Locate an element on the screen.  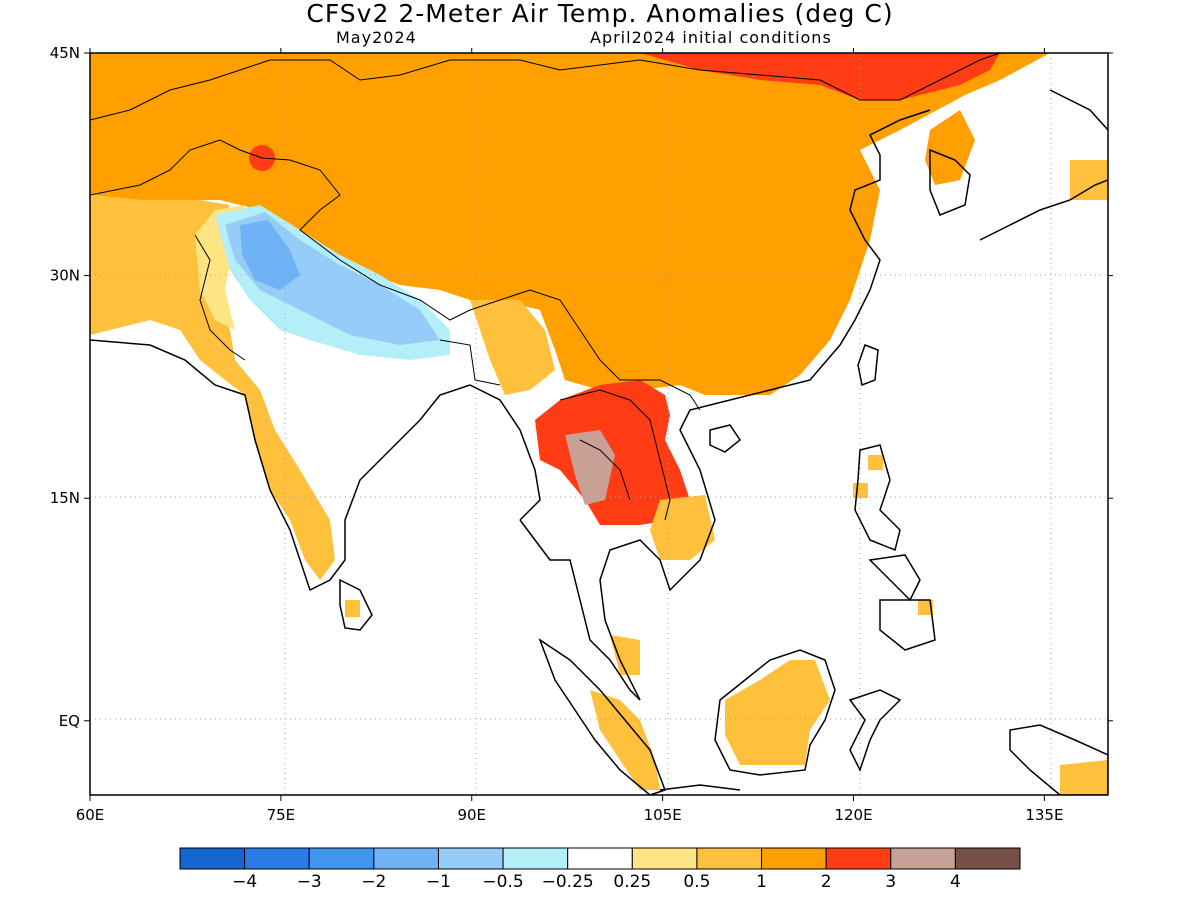
colorbar-label: −1 is located at coordinates (438, 882).